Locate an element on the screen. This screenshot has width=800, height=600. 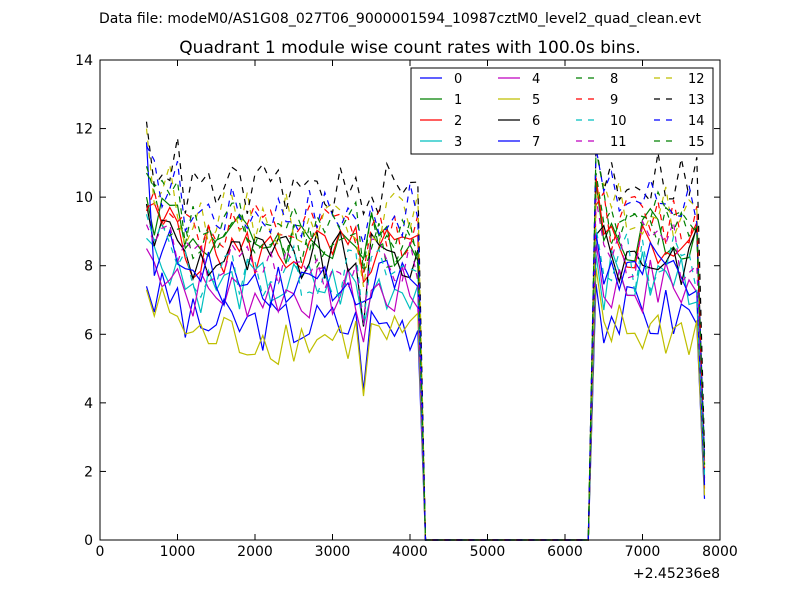
legend-label-4: 4 is located at coordinates (536, 79).